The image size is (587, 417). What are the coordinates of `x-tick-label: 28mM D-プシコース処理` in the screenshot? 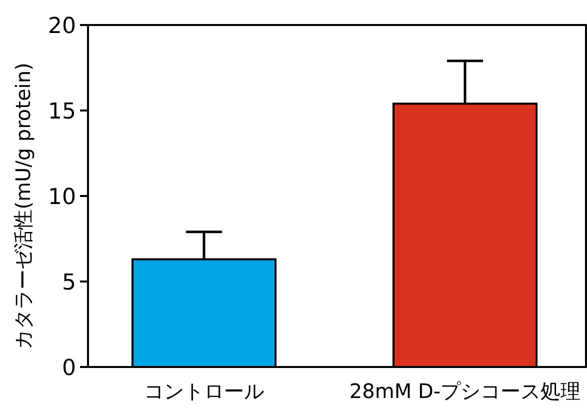 It's located at (465, 391).